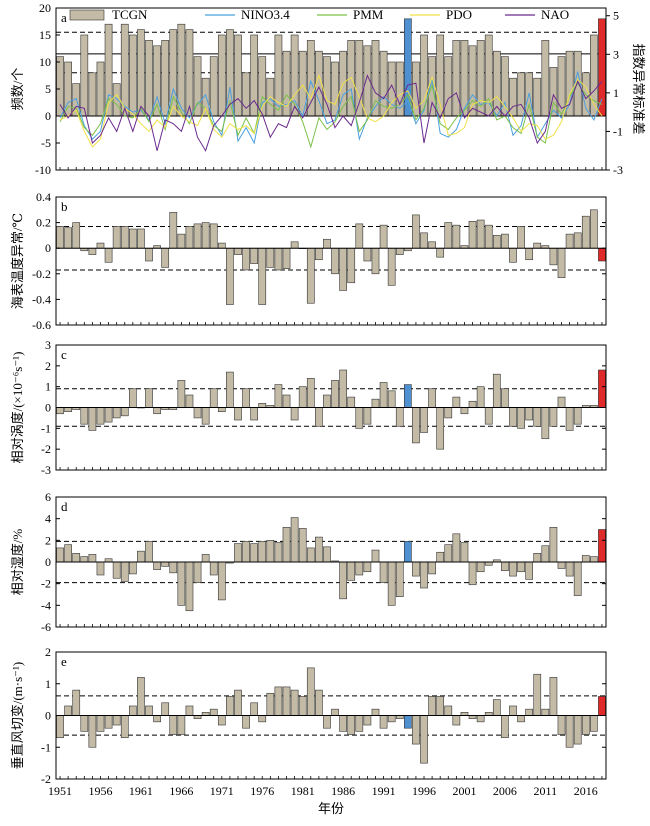 The width and height of the screenshot is (650, 826). What do you see at coordinates (351, 725) in the screenshot?
I see `bar-e-1987` at bounding box center [351, 725].